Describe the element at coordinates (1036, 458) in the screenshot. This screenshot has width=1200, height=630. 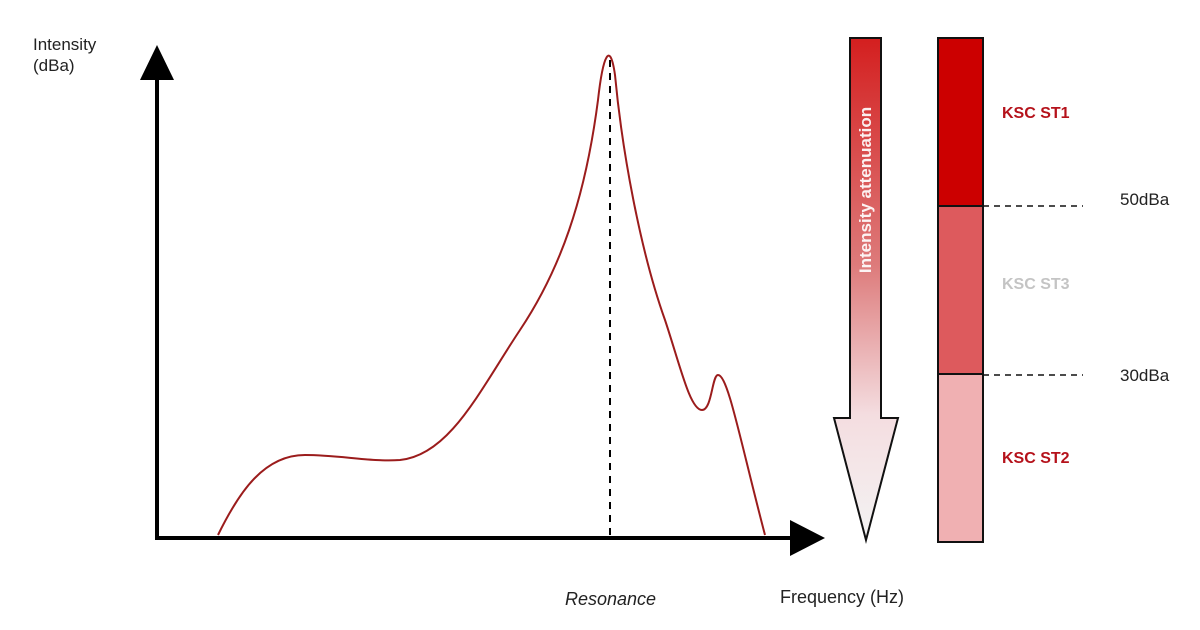
I see `zone-label-st2: KSC ST2` at that location.